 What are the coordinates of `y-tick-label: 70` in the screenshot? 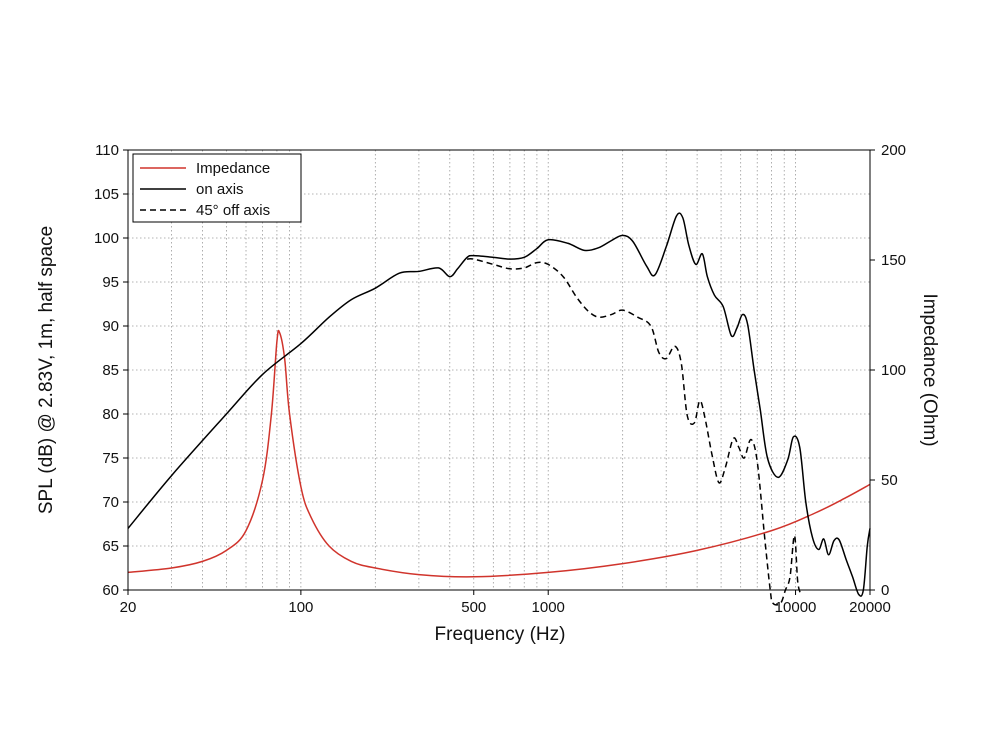 It's located at (110, 502).